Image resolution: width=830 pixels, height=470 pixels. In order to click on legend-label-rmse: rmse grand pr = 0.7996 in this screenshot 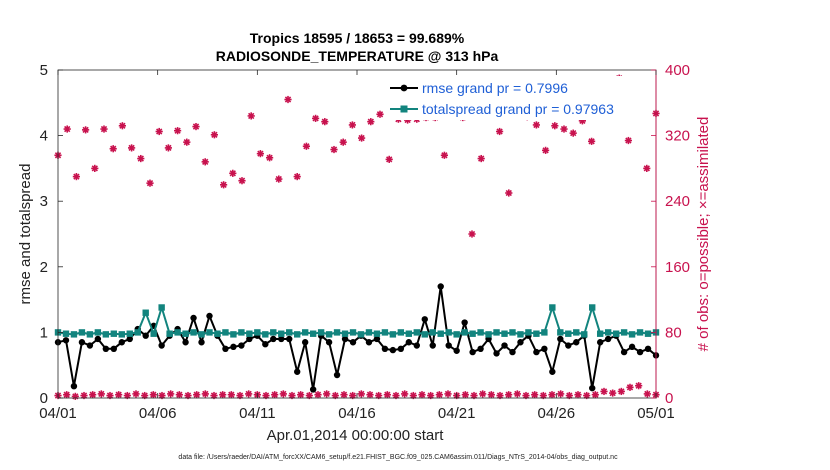, I will do `click(495, 88)`.